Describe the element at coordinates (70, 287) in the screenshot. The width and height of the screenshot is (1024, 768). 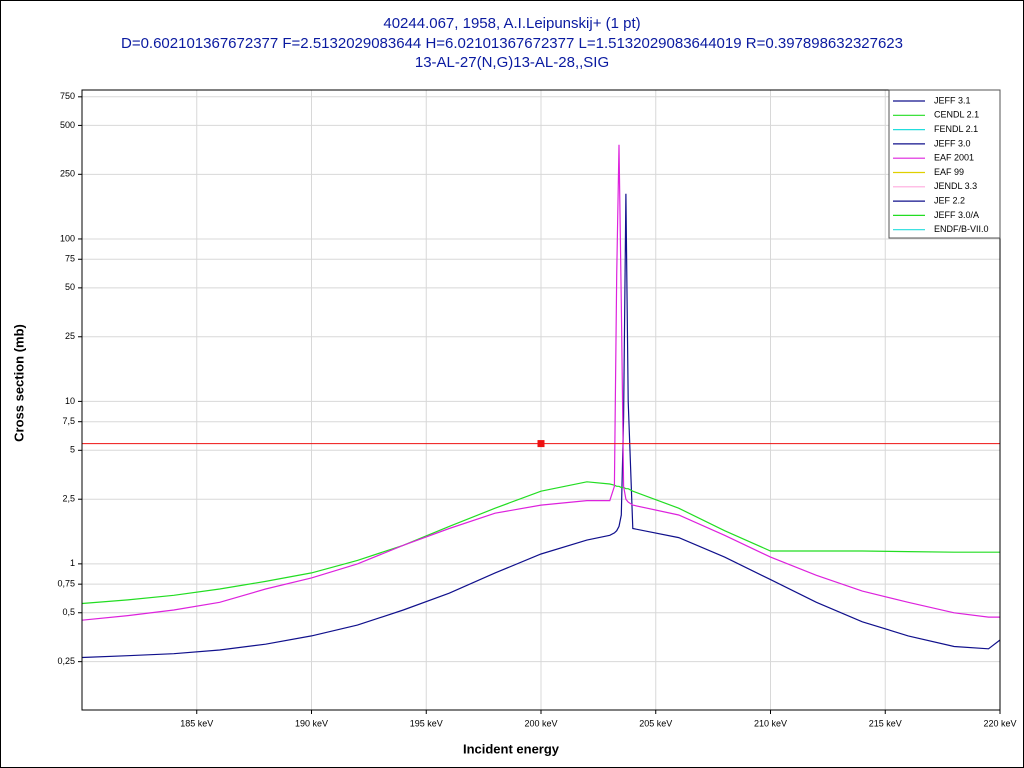
I see `y-tick-label: 50` at that location.